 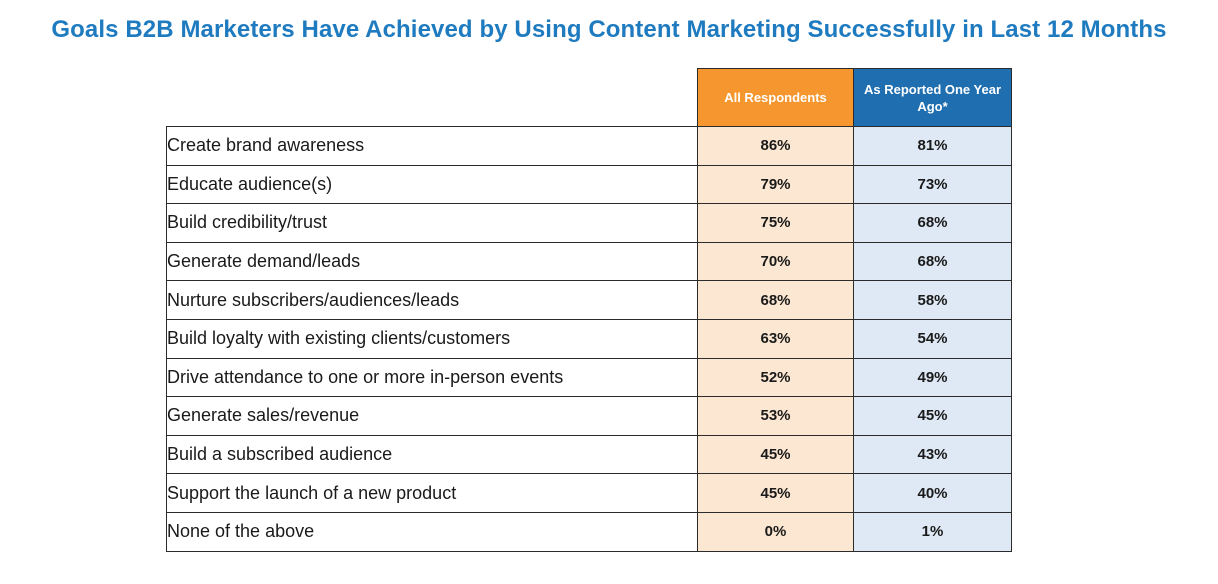 I want to click on value-all-respondents: 68%, so click(x=775, y=300).